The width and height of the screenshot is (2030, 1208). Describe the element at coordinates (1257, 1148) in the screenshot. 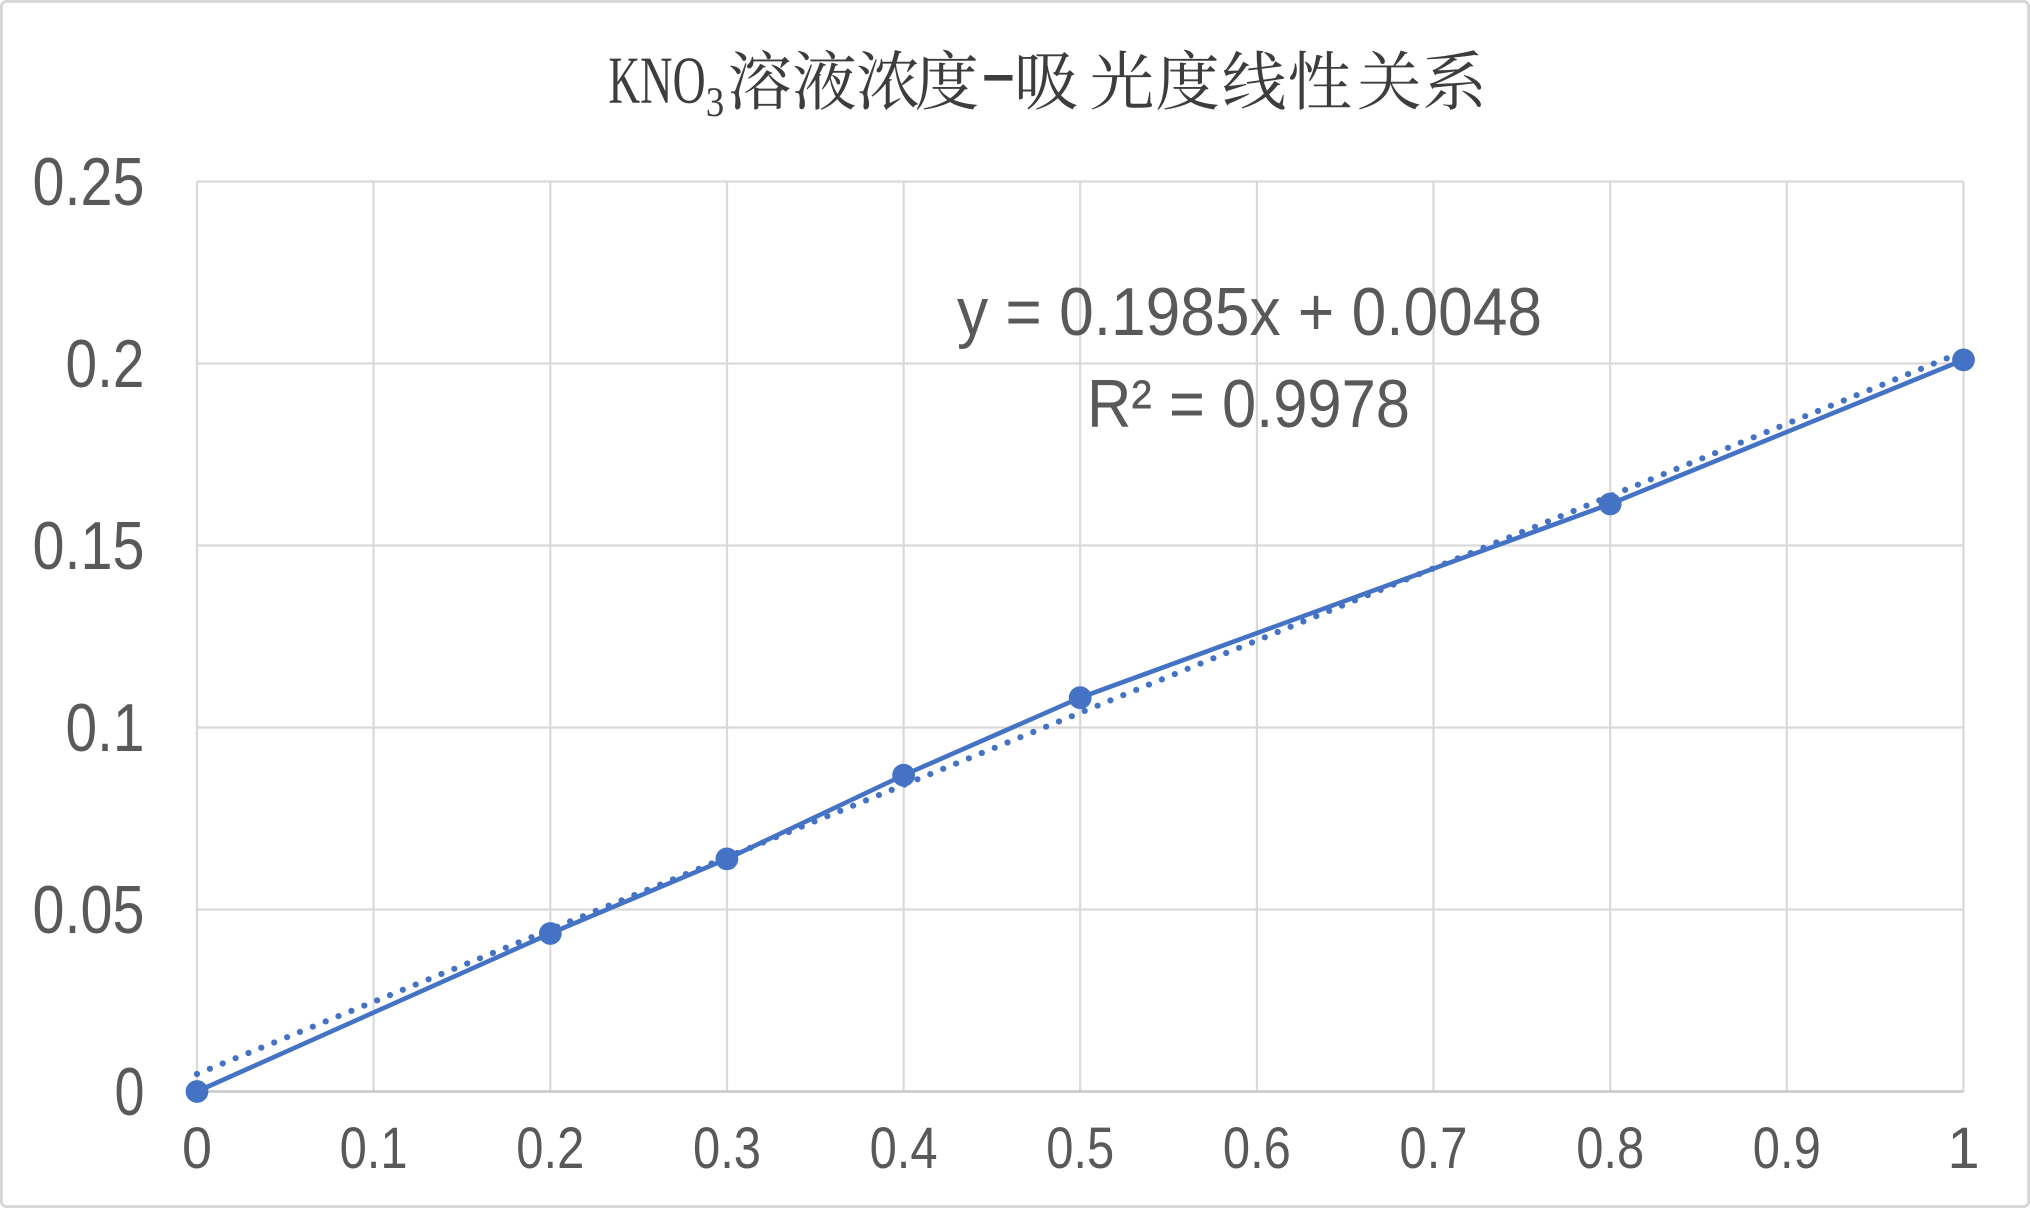

I see `svg-text: 0.6` at that location.